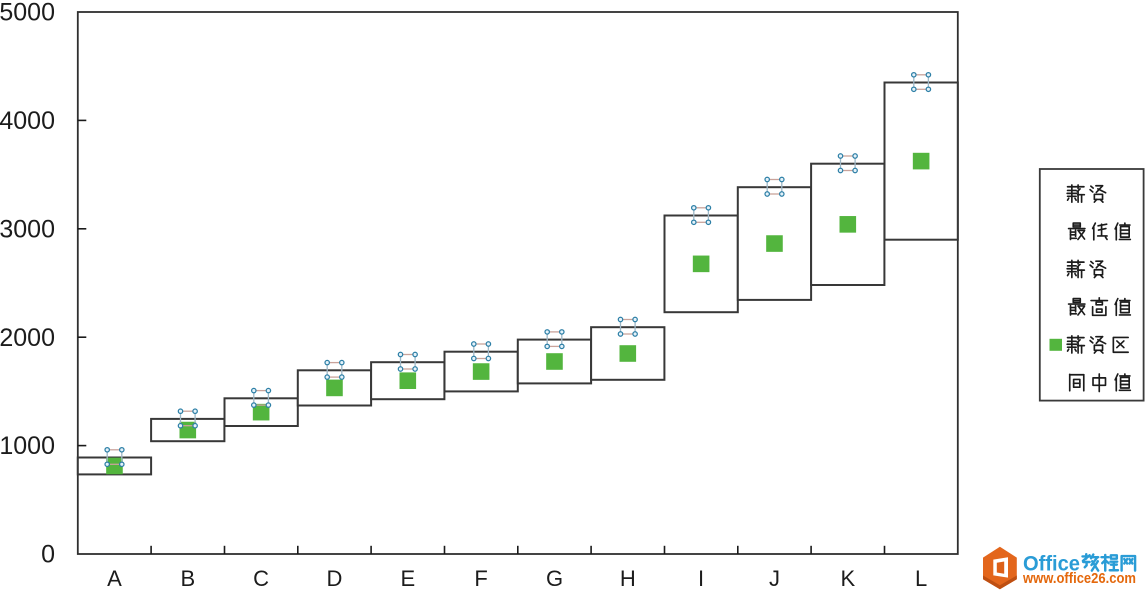 This screenshot has height=601, width=1146. I want to click on svg-text: F, so click(480, 578).